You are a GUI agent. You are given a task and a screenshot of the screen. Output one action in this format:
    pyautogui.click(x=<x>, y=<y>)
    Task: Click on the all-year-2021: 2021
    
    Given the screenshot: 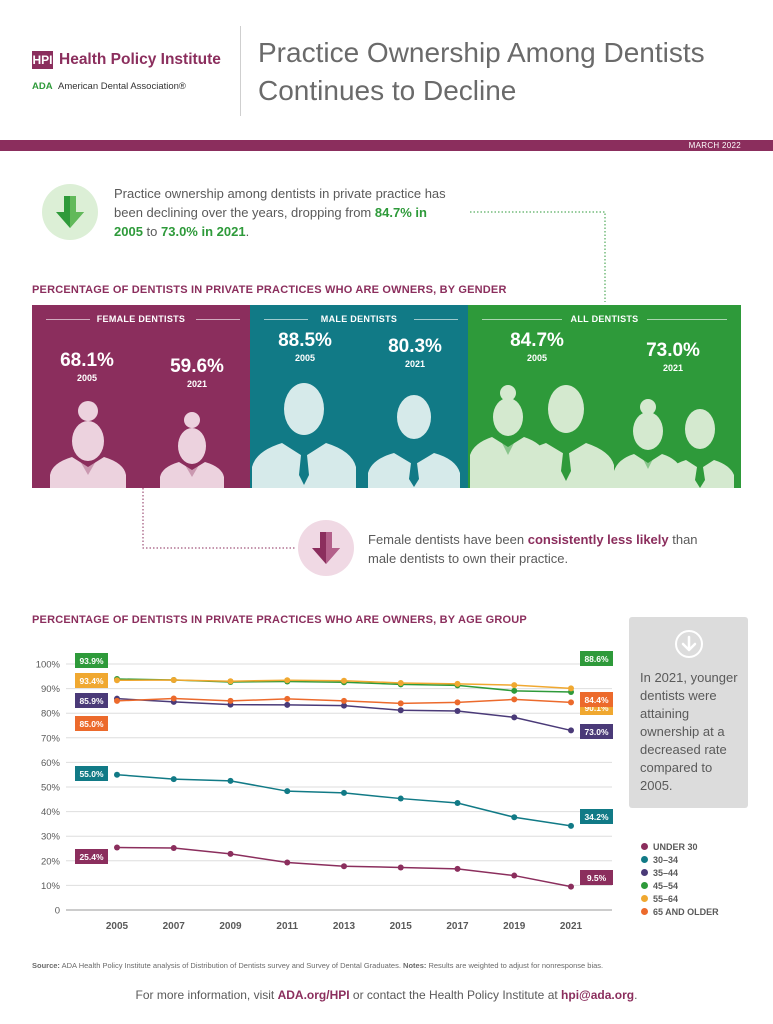 What is the action you would take?
    pyautogui.click(x=673, y=368)
    